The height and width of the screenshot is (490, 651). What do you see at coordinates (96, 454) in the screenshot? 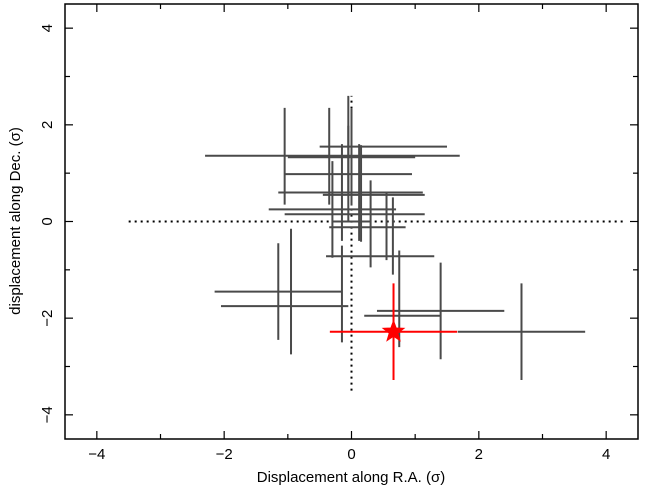
I see `x-tick-label: −4` at bounding box center [96, 454].